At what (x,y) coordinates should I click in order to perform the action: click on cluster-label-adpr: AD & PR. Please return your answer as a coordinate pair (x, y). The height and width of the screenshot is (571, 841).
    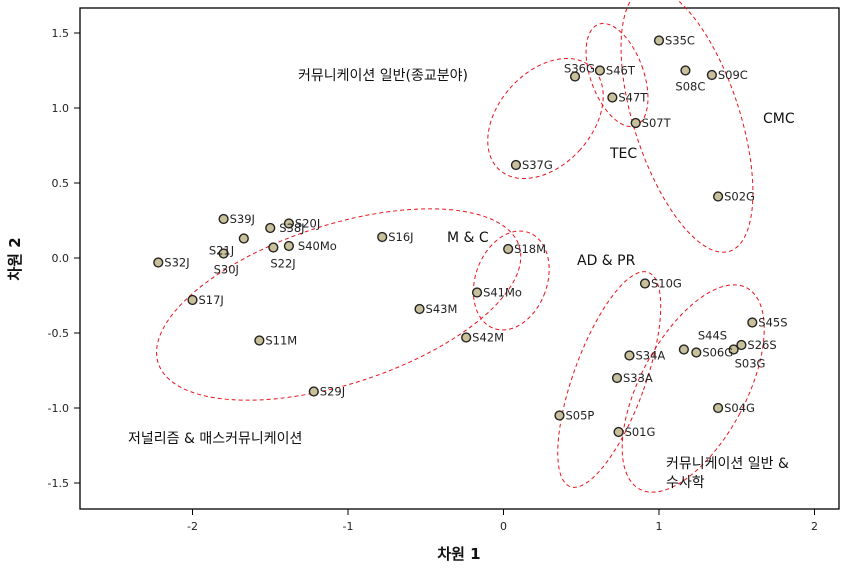
    Looking at the image, I should click on (606, 261).